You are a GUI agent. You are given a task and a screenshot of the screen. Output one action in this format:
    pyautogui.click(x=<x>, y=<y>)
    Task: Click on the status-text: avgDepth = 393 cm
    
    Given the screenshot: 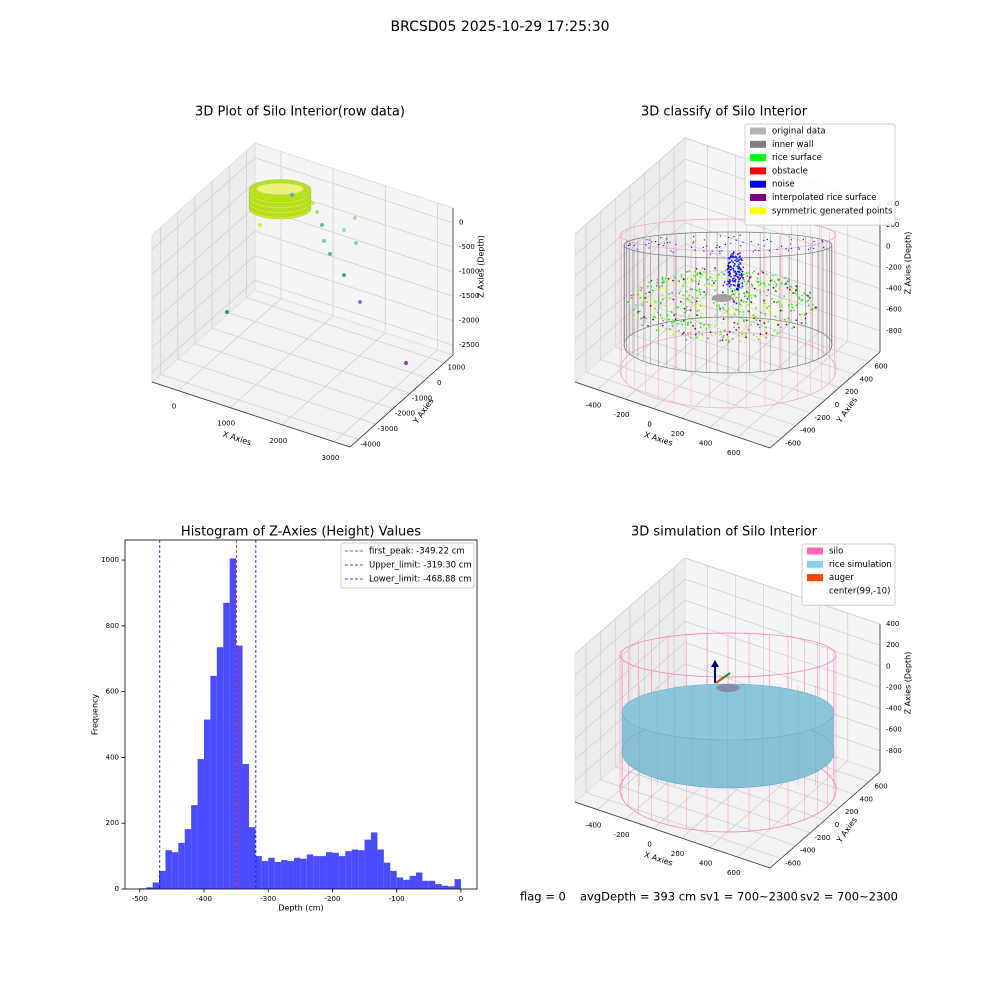 What is the action you would take?
    pyautogui.click(x=638, y=897)
    